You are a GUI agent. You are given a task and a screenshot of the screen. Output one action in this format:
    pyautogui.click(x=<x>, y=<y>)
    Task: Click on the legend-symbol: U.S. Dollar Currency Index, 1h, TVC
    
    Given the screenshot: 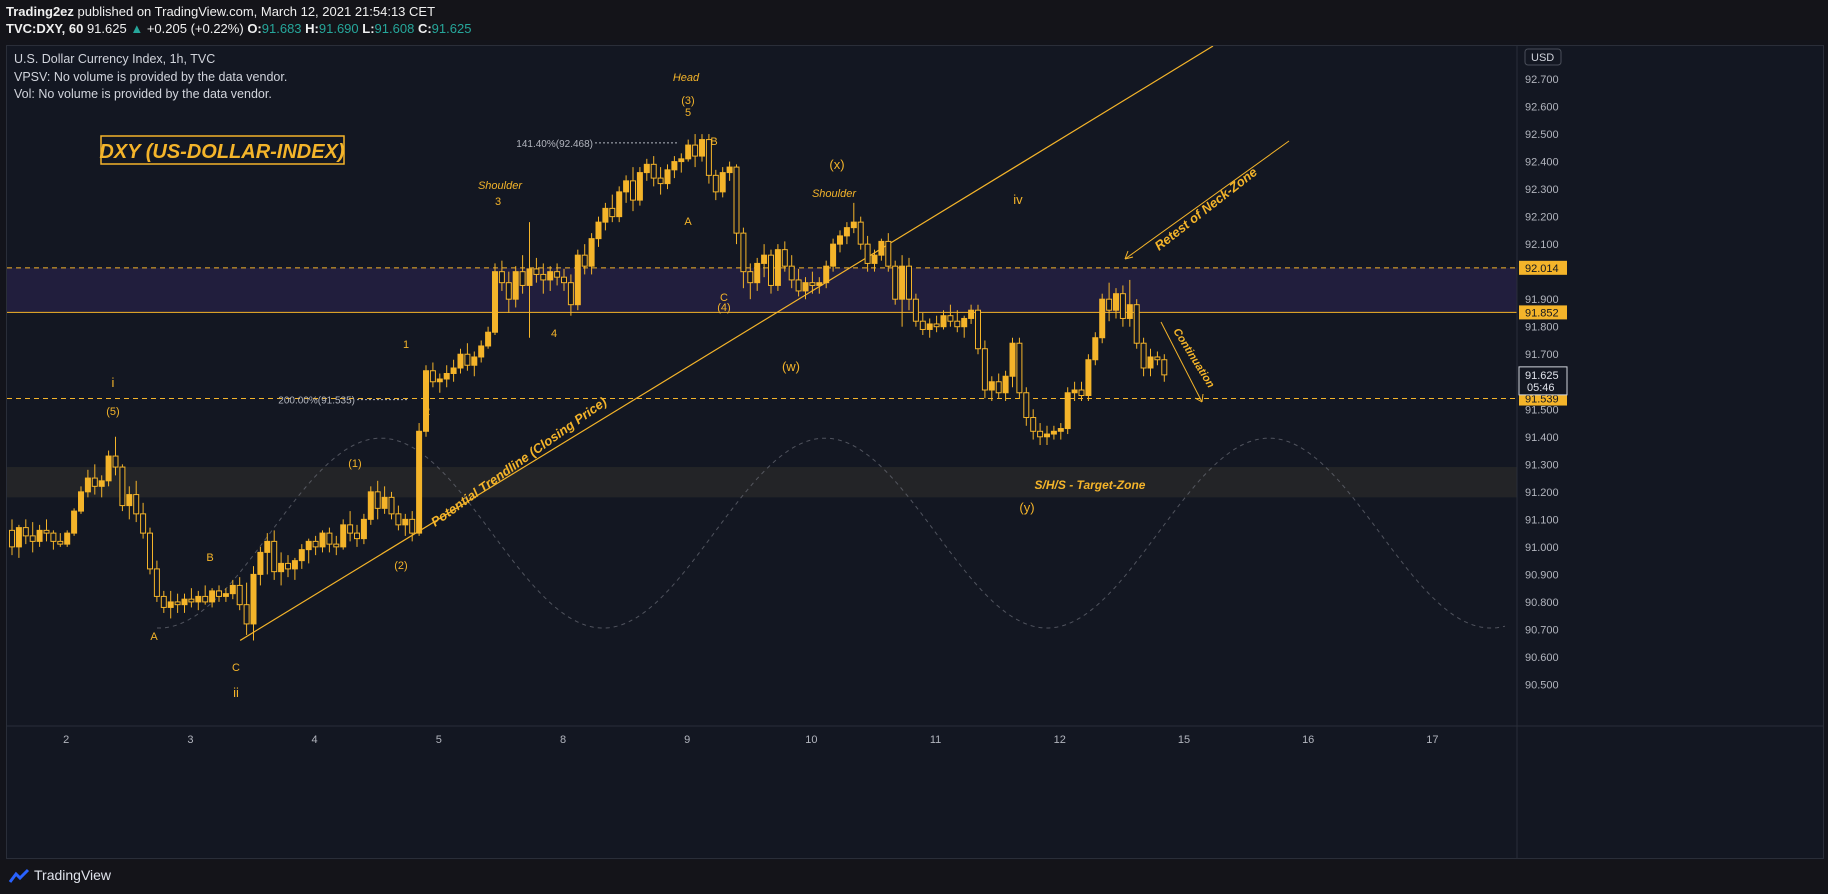 What is the action you would take?
    pyautogui.click(x=115, y=59)
    